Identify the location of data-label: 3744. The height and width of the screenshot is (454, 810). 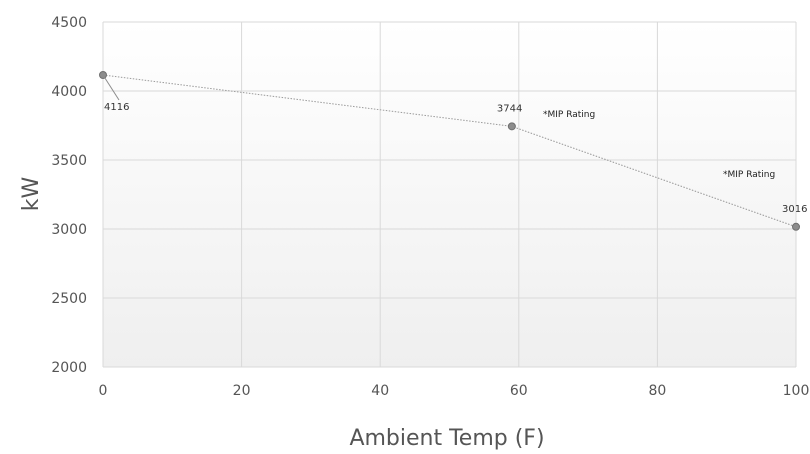
(509, 108).